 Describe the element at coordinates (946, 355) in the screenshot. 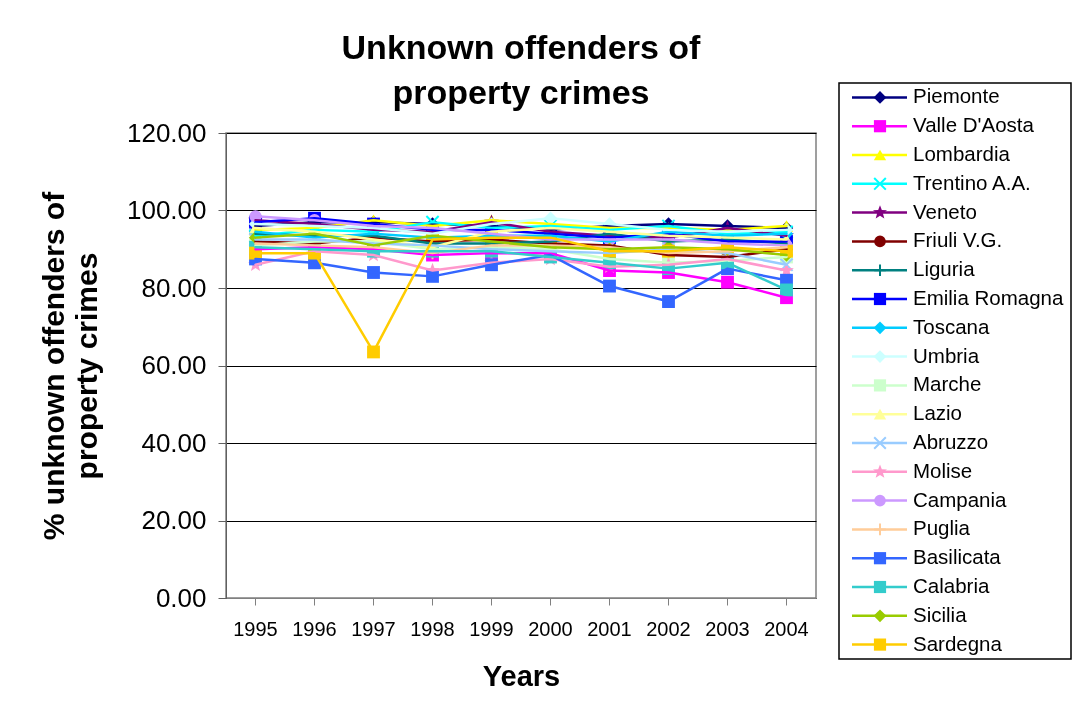

I see `legend-label: Umbria` at that location.